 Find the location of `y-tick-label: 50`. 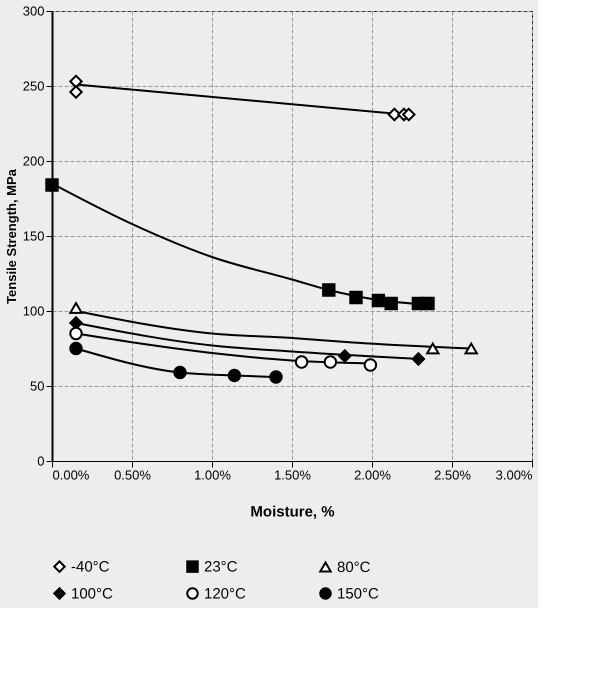

y-tick-label: 50 is located at coordinates (37, 386).